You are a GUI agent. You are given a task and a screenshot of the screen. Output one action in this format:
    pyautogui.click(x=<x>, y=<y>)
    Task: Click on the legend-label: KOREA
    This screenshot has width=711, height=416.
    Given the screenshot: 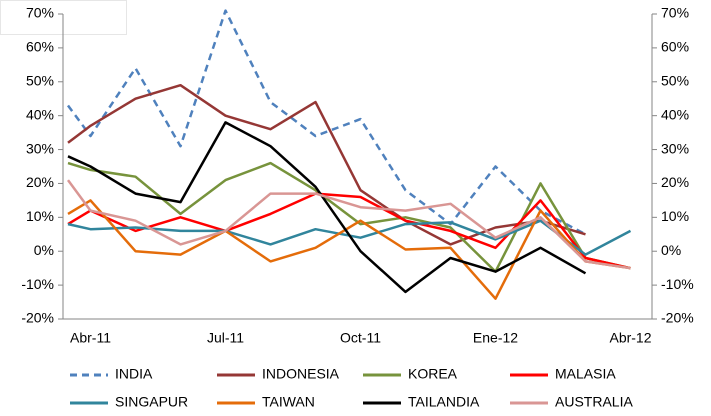 What is the action you would take?
    pyautogui.click(x=433, y=374)
    